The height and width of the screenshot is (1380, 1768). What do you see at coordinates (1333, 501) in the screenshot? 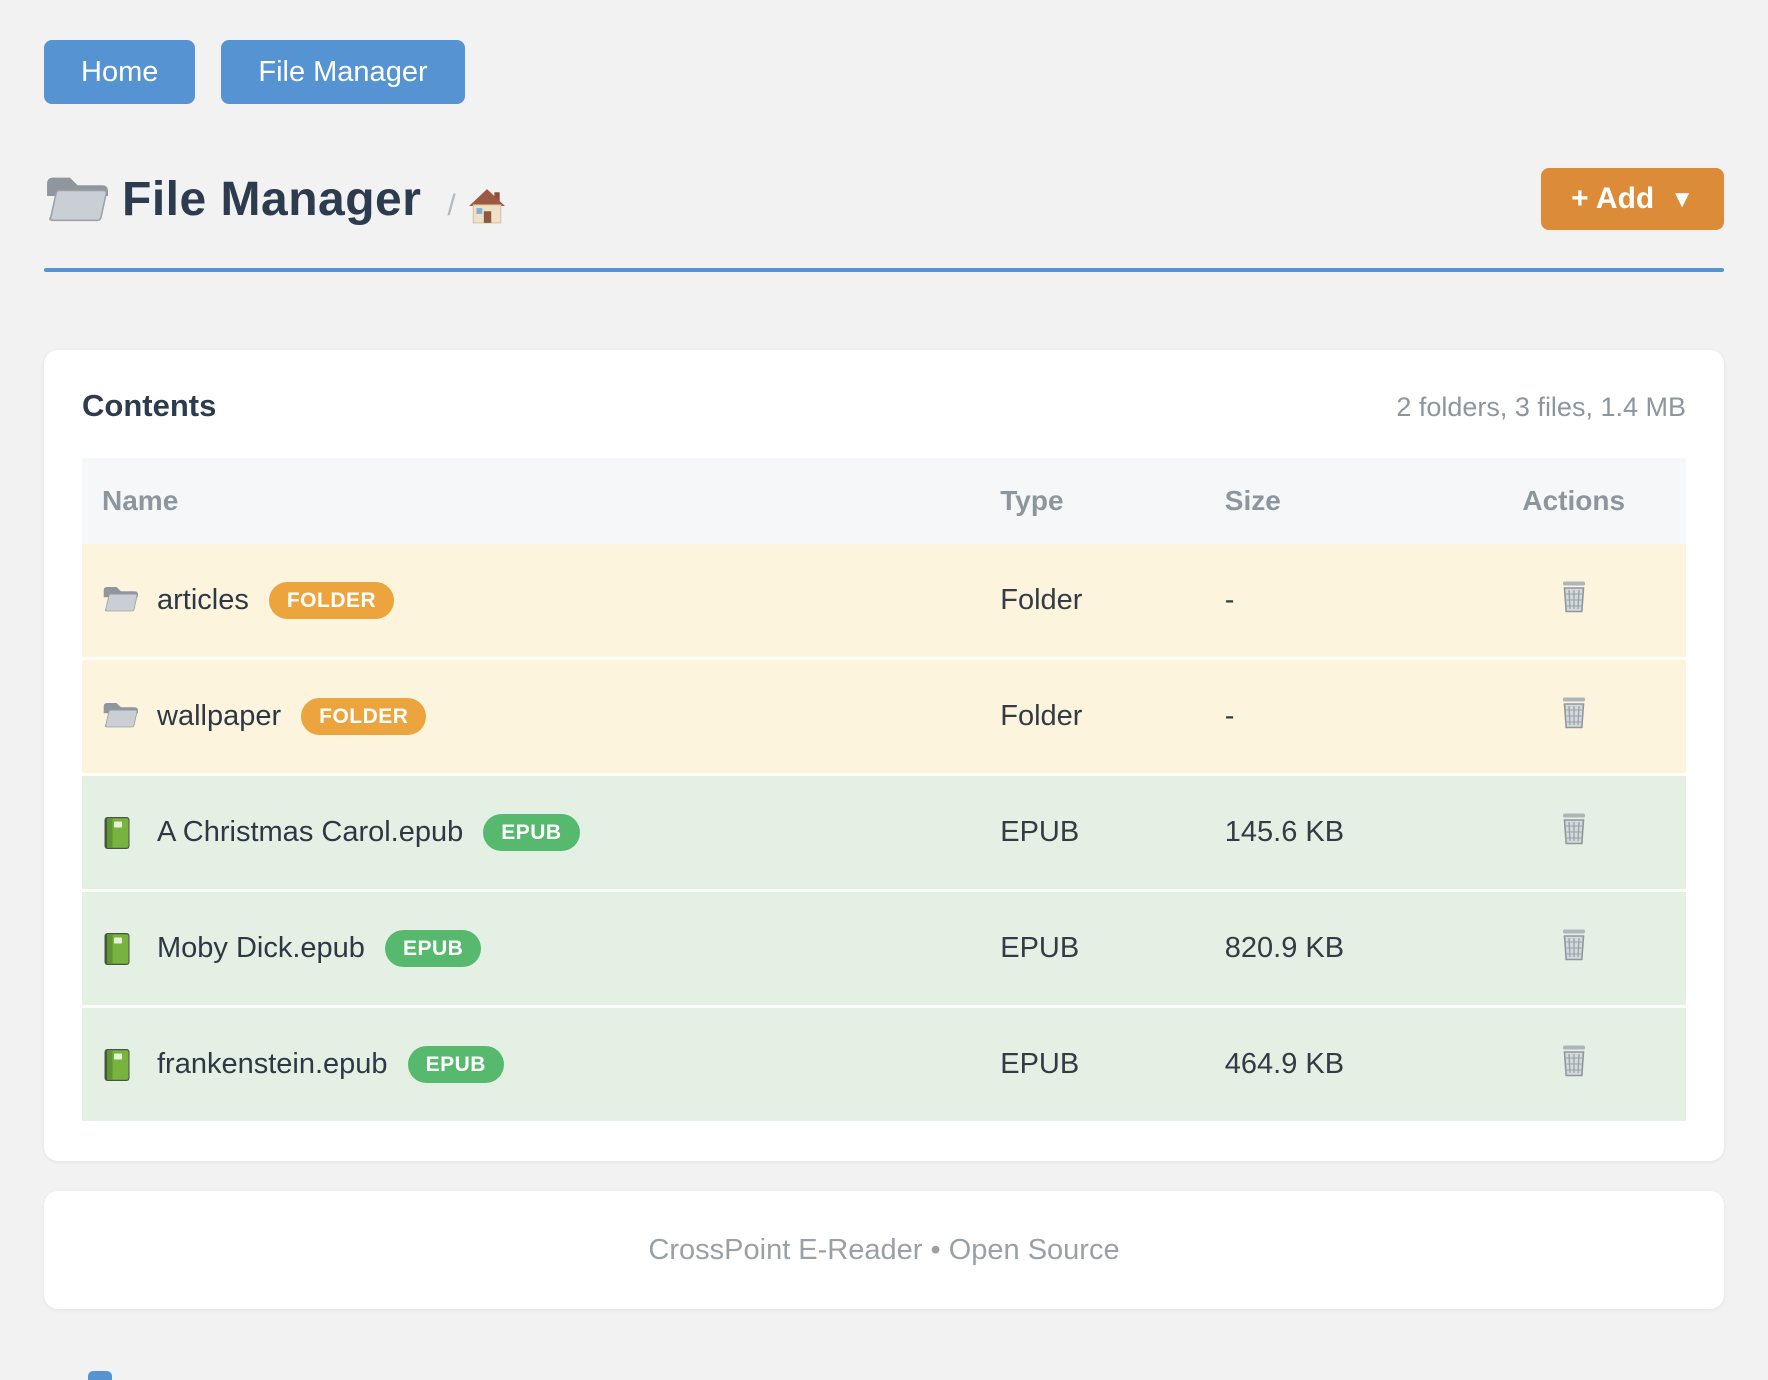
I see `column-header-size: Size` at bounding box center [1333, 501].